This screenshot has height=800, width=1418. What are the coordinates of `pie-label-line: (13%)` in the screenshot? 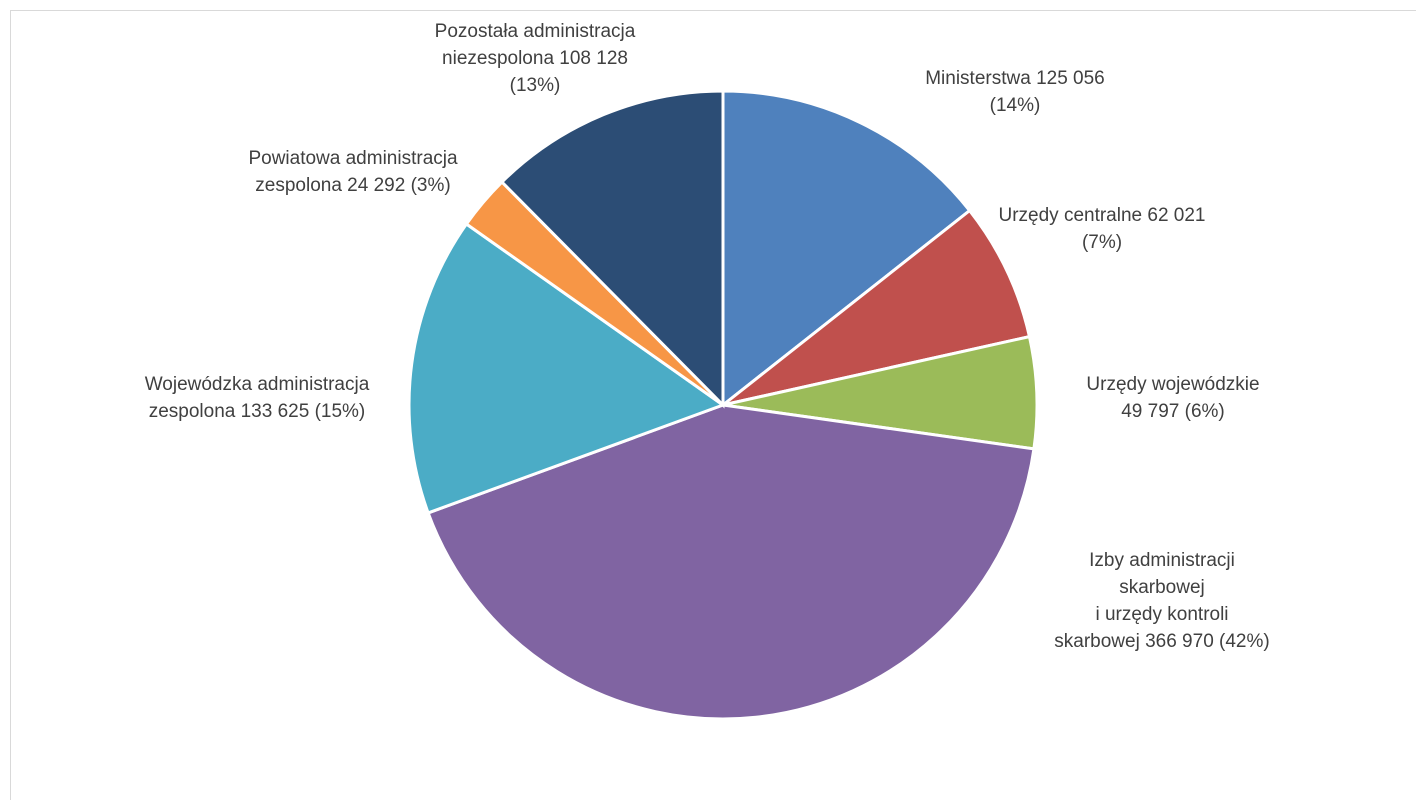 It's located at (535, 85).